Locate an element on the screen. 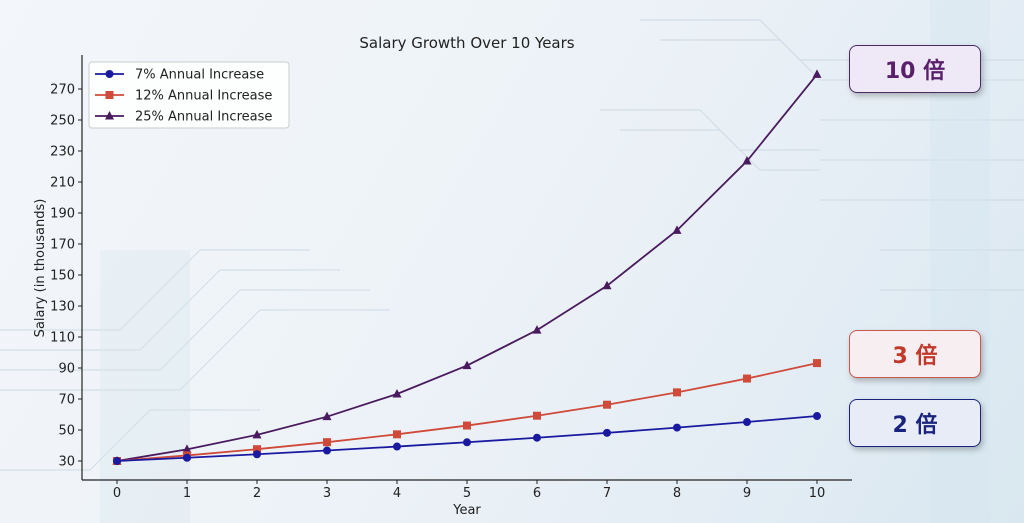  x-tick-label: 8 is located at coordinates (677, 493).